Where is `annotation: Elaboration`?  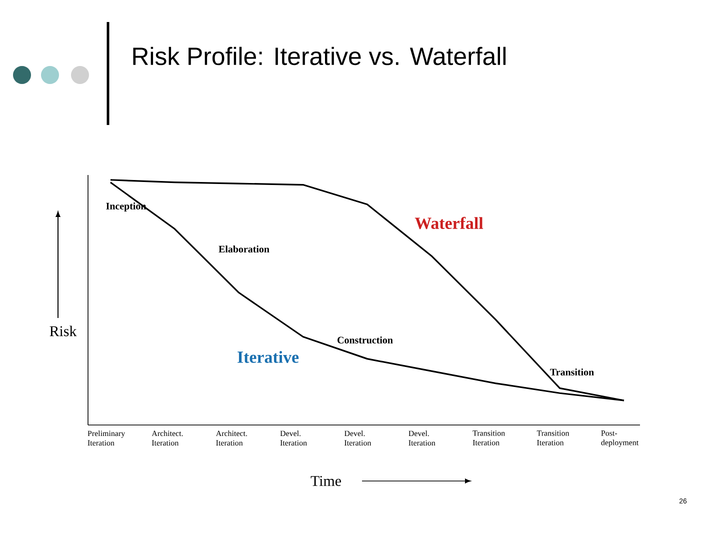 annotation: Elaboration is located at coordinates (244, 248).